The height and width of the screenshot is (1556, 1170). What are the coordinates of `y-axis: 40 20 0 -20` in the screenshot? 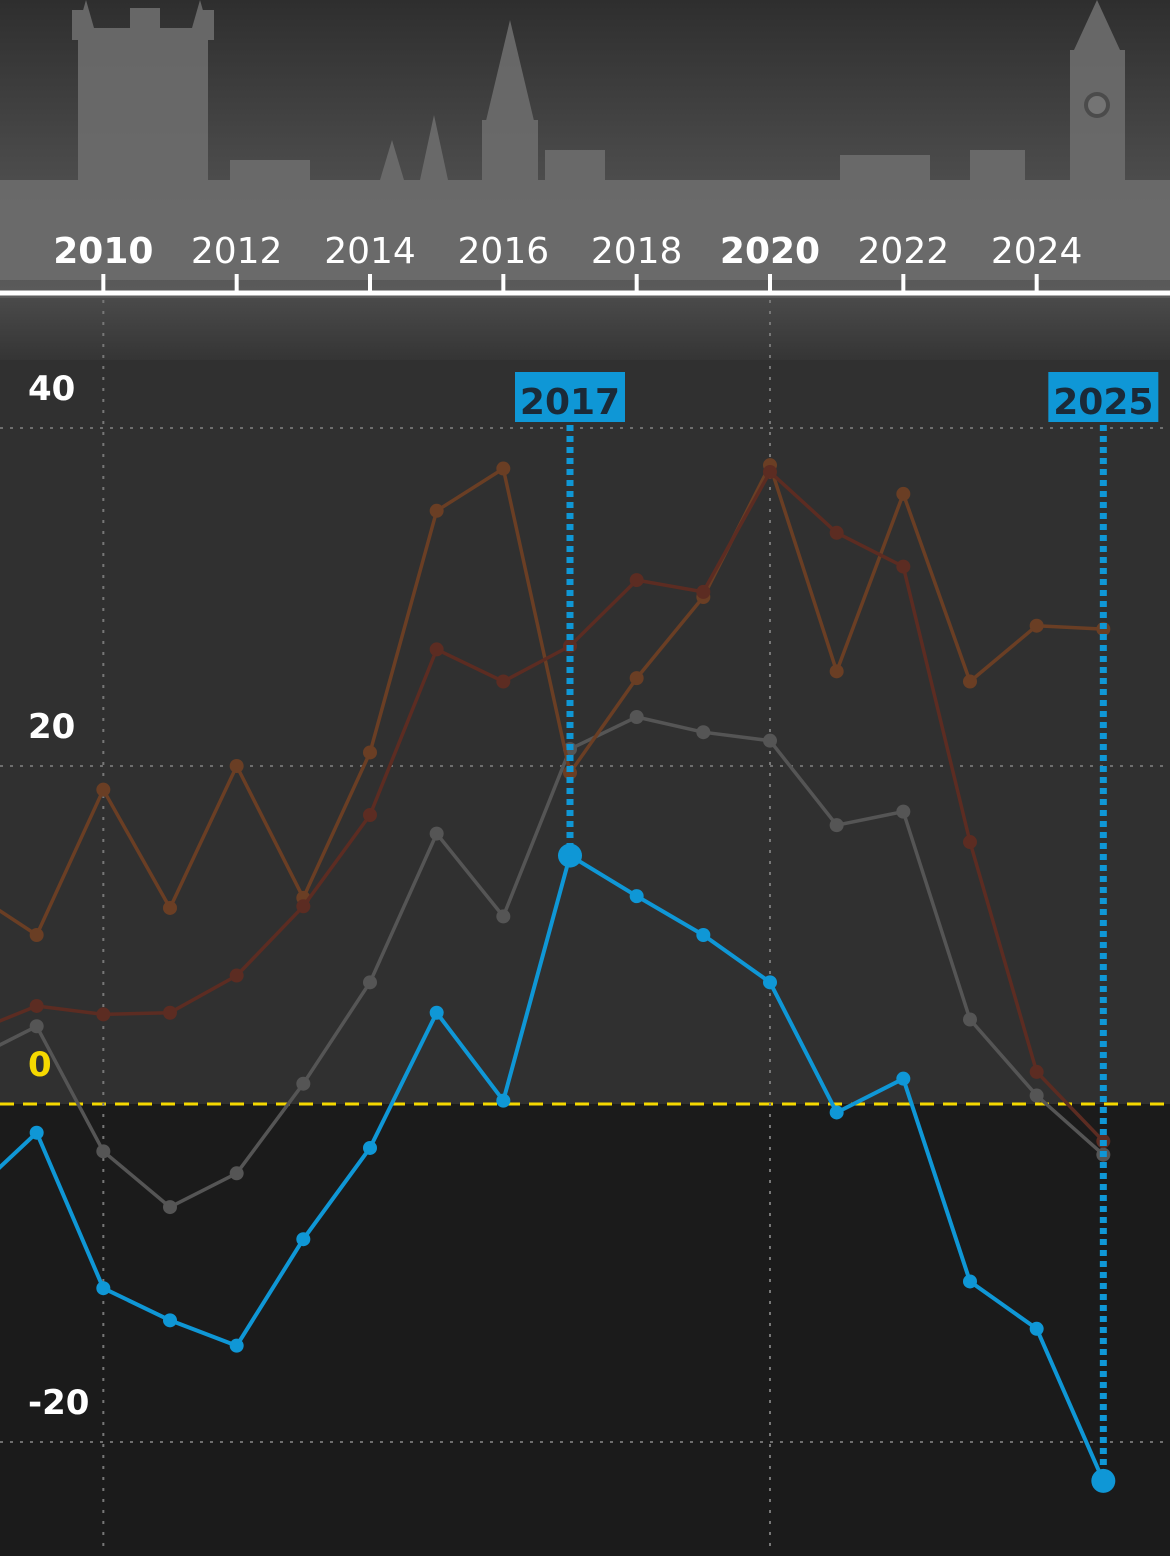 It's located at (58, 896).